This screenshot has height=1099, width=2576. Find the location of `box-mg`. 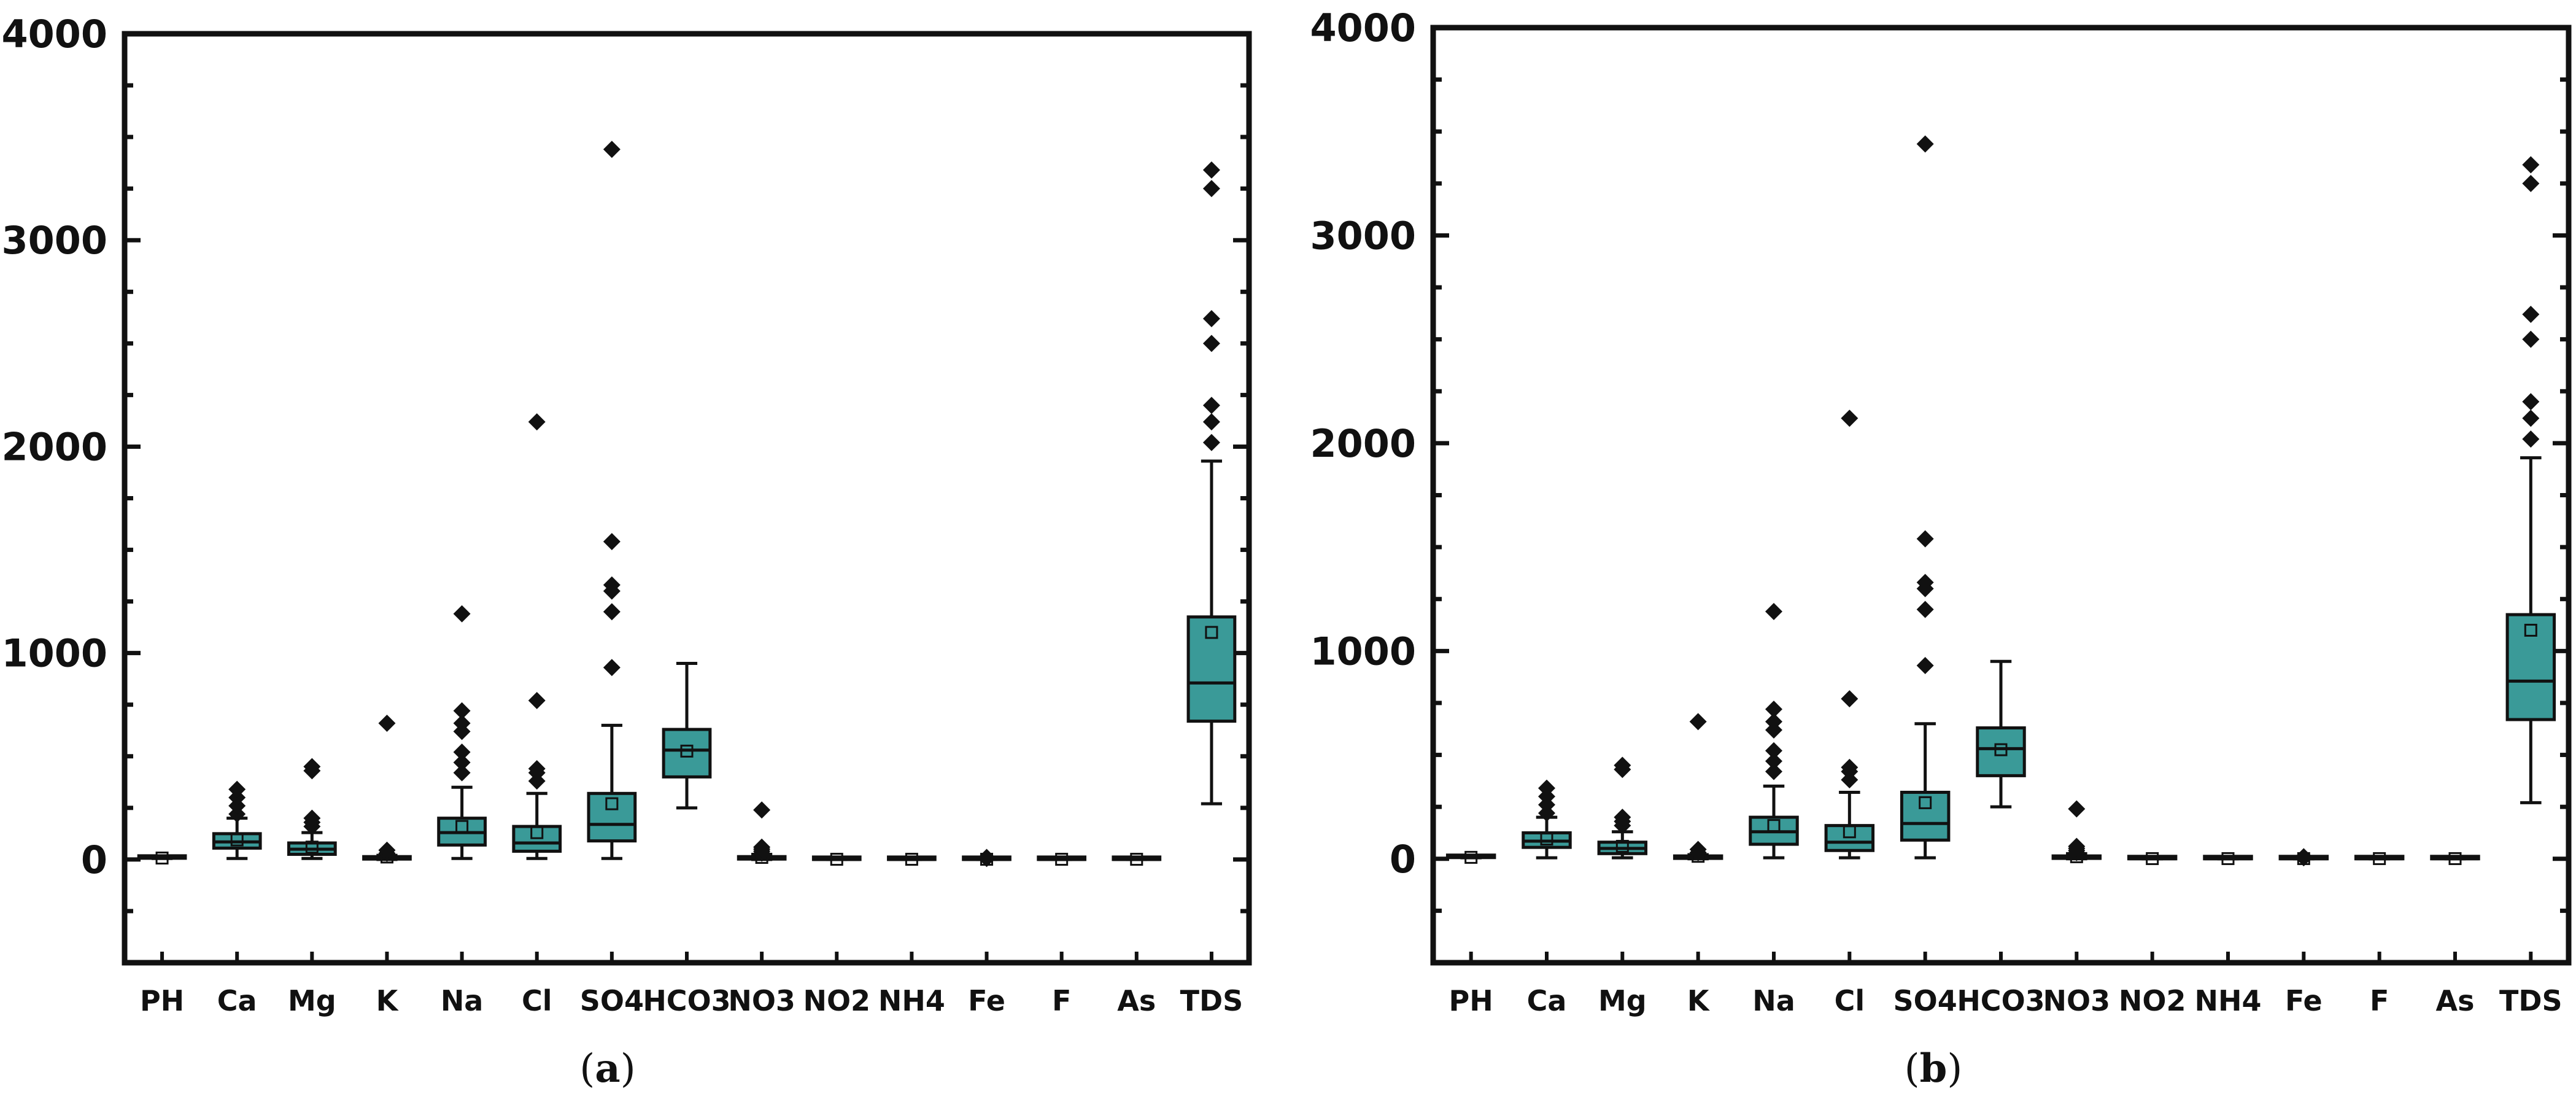

box-mg is located at coordinates (1622, 808).